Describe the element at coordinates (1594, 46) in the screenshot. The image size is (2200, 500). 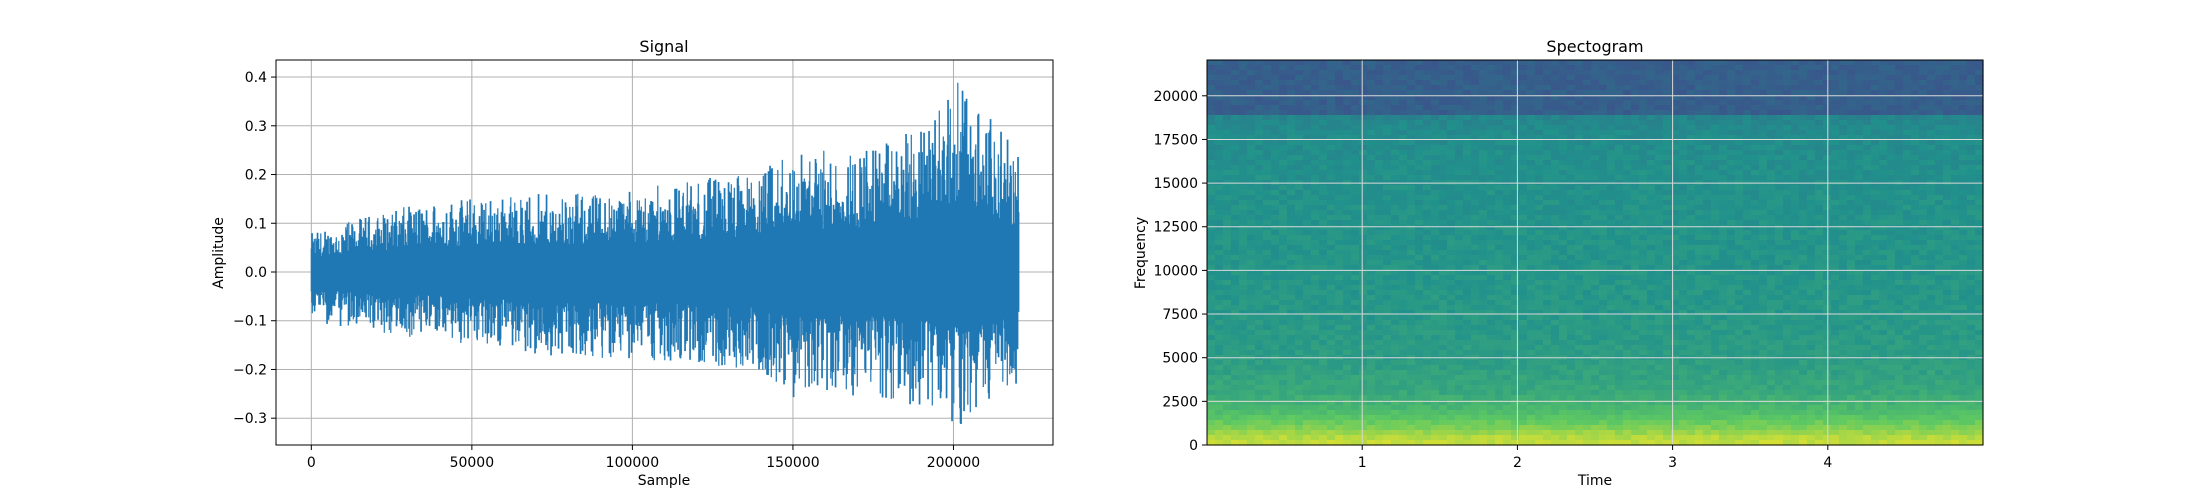
I see `spectrogram-title: Spectogram` at that location.